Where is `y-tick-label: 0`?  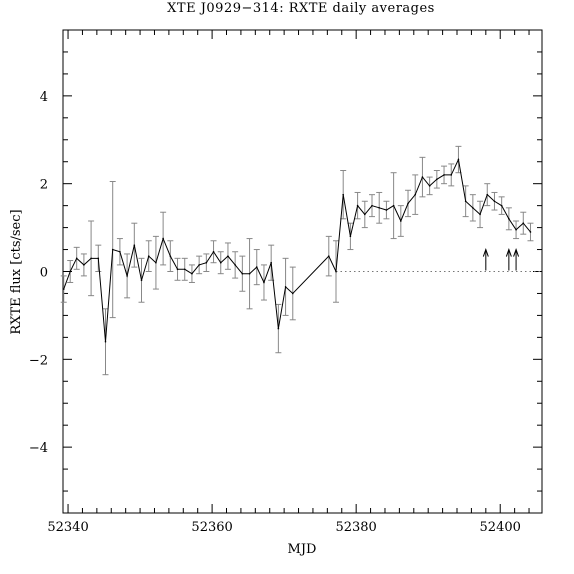 y-tick-label: 0 is located at coordinates (44, 273).